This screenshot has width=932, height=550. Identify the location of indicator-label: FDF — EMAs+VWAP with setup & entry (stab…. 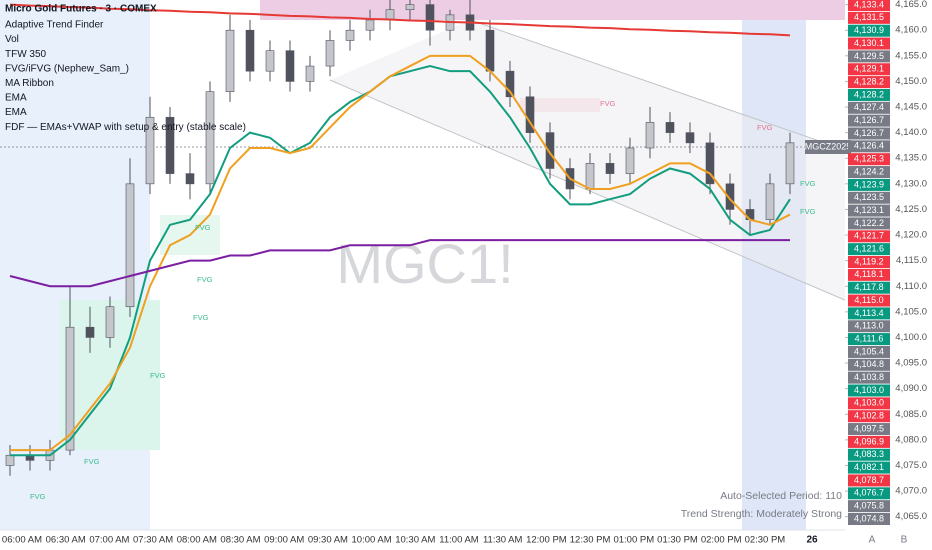
(125, 127).